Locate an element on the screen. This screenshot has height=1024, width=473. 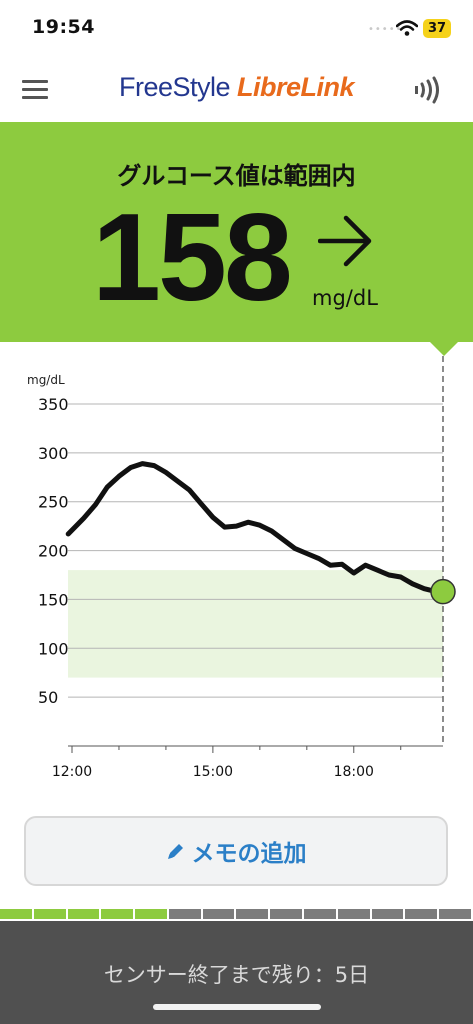
wifi-icon is located at coordinates (407, 28).